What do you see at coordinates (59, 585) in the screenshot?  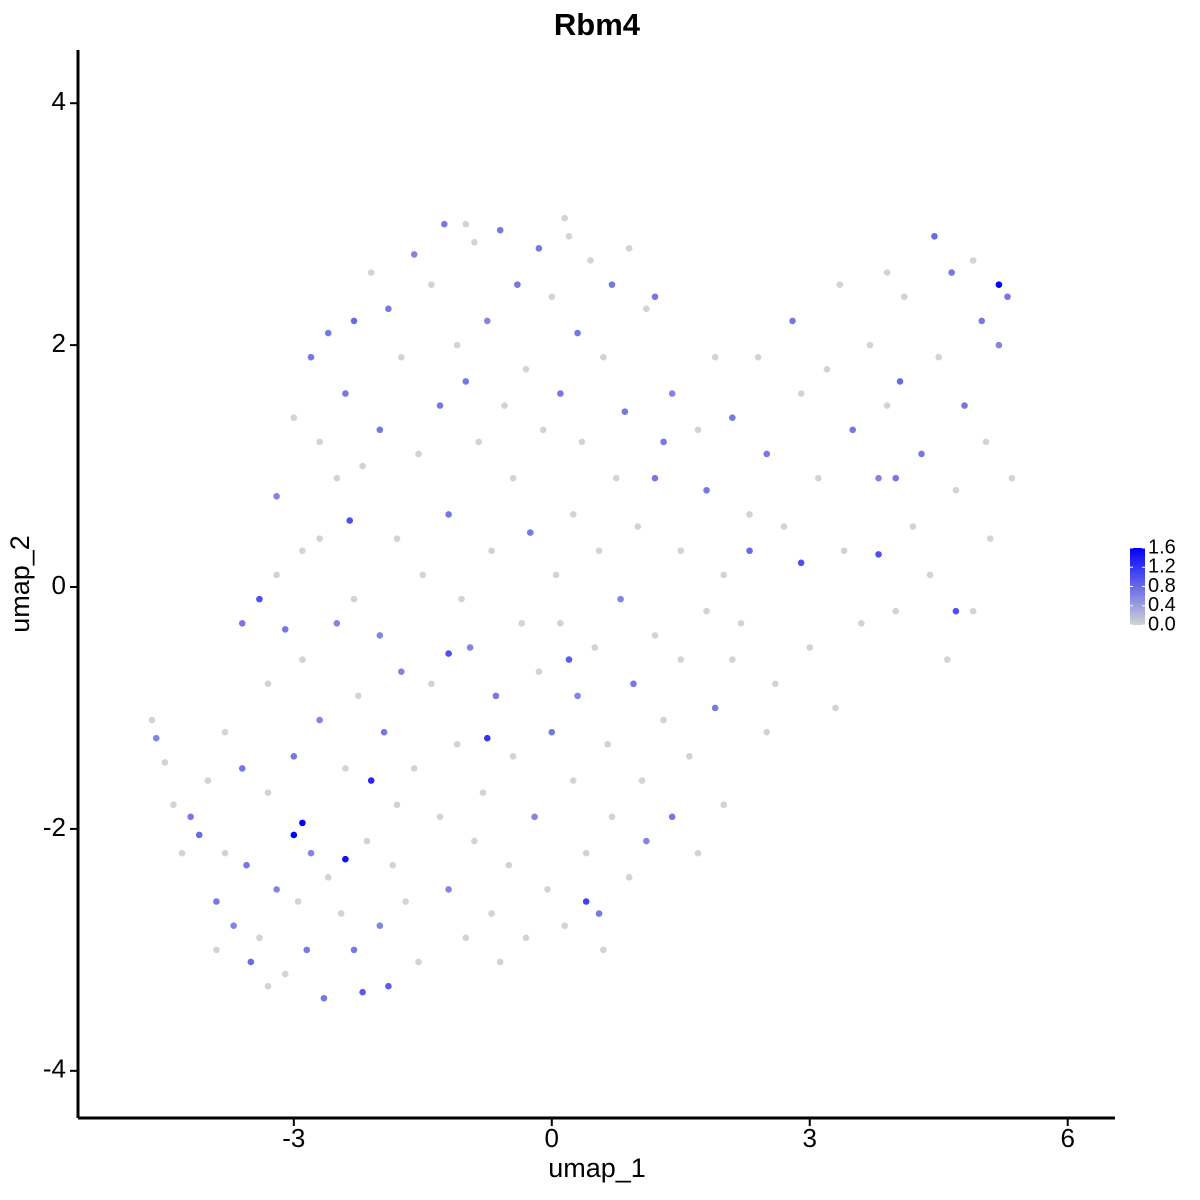 I see `y-tick-label: 0` at bounding box center [59, 585].